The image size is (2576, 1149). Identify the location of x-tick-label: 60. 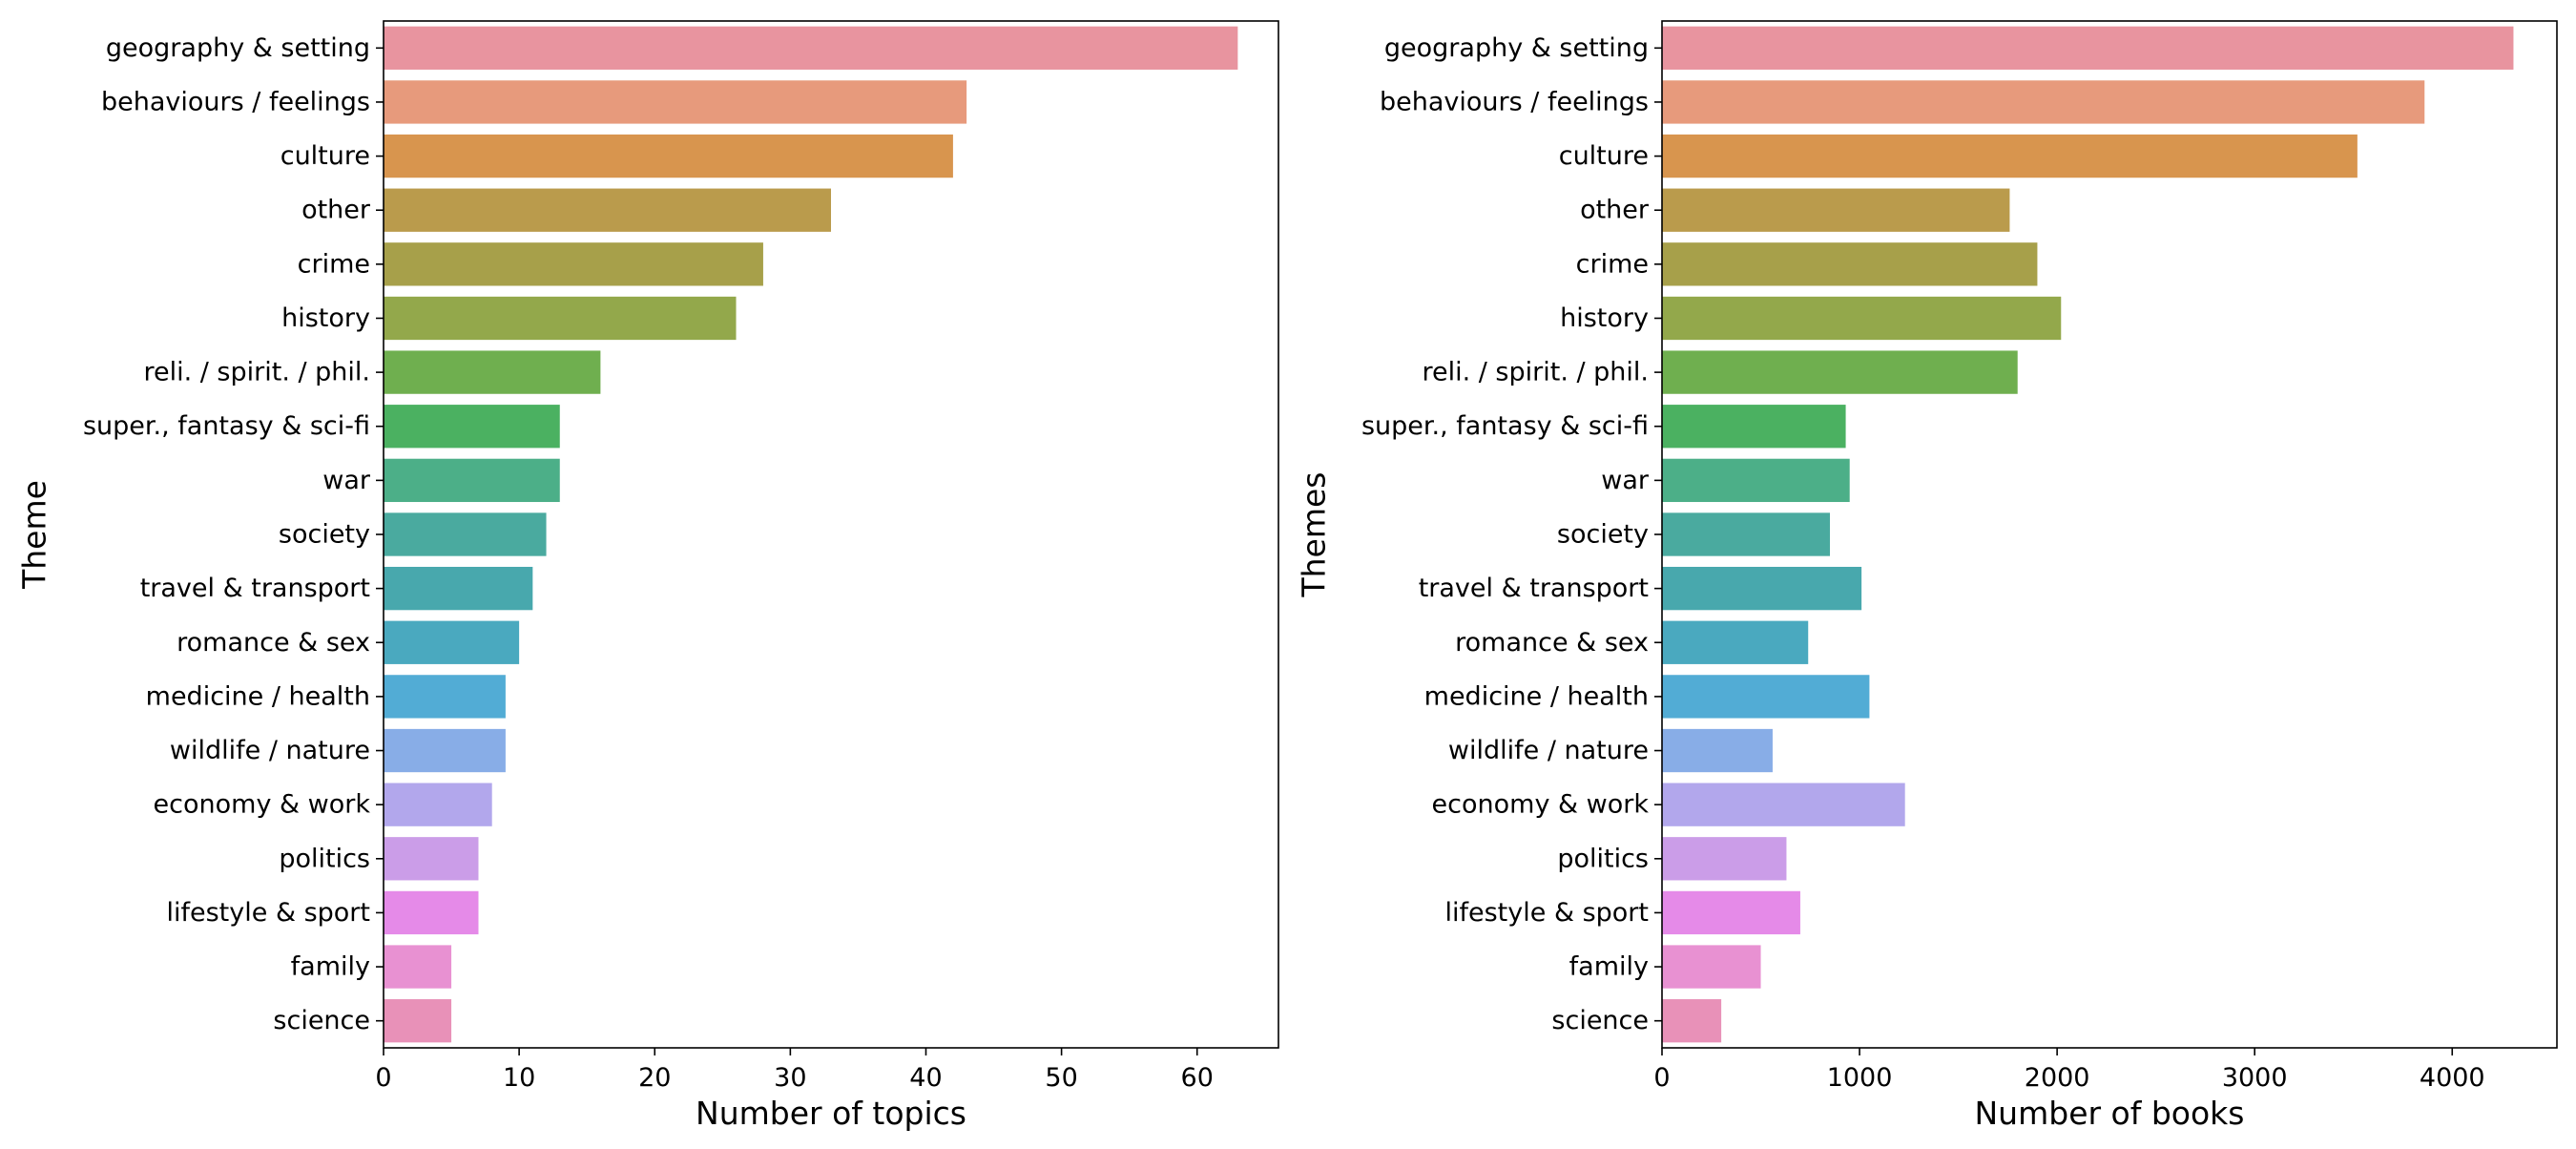
(1197, 1078).